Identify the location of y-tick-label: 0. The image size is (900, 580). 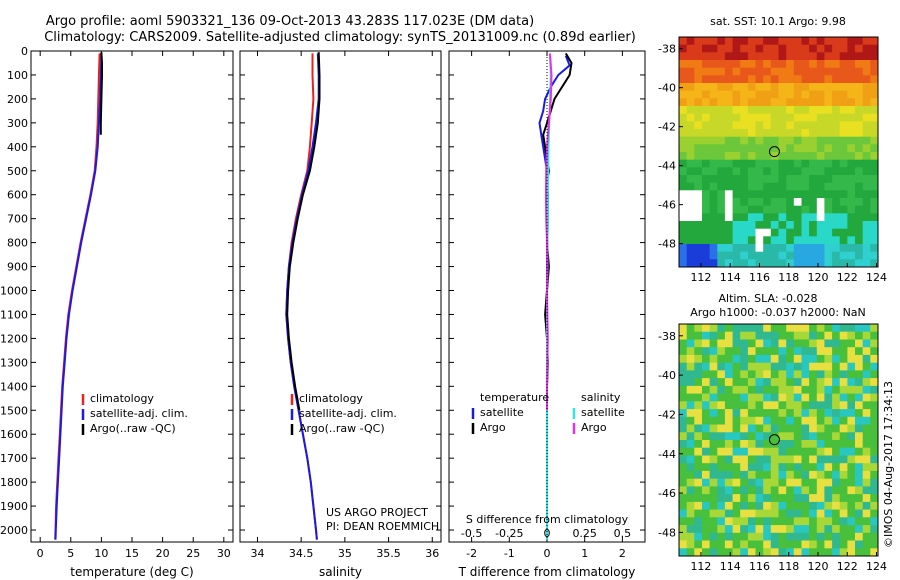
(24, 51).